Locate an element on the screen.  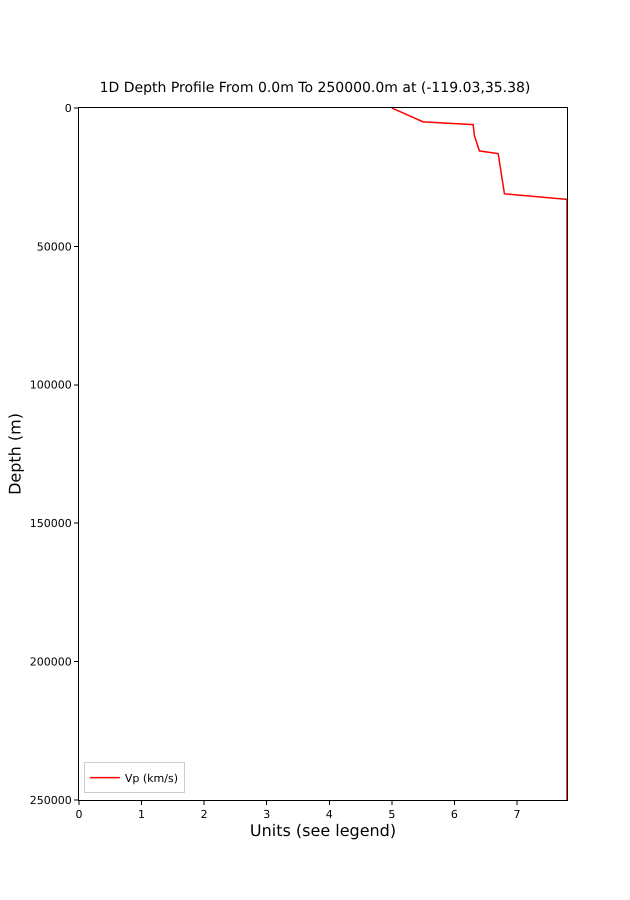
y-tick-label: 150000 is located at coordinates (51, 523).